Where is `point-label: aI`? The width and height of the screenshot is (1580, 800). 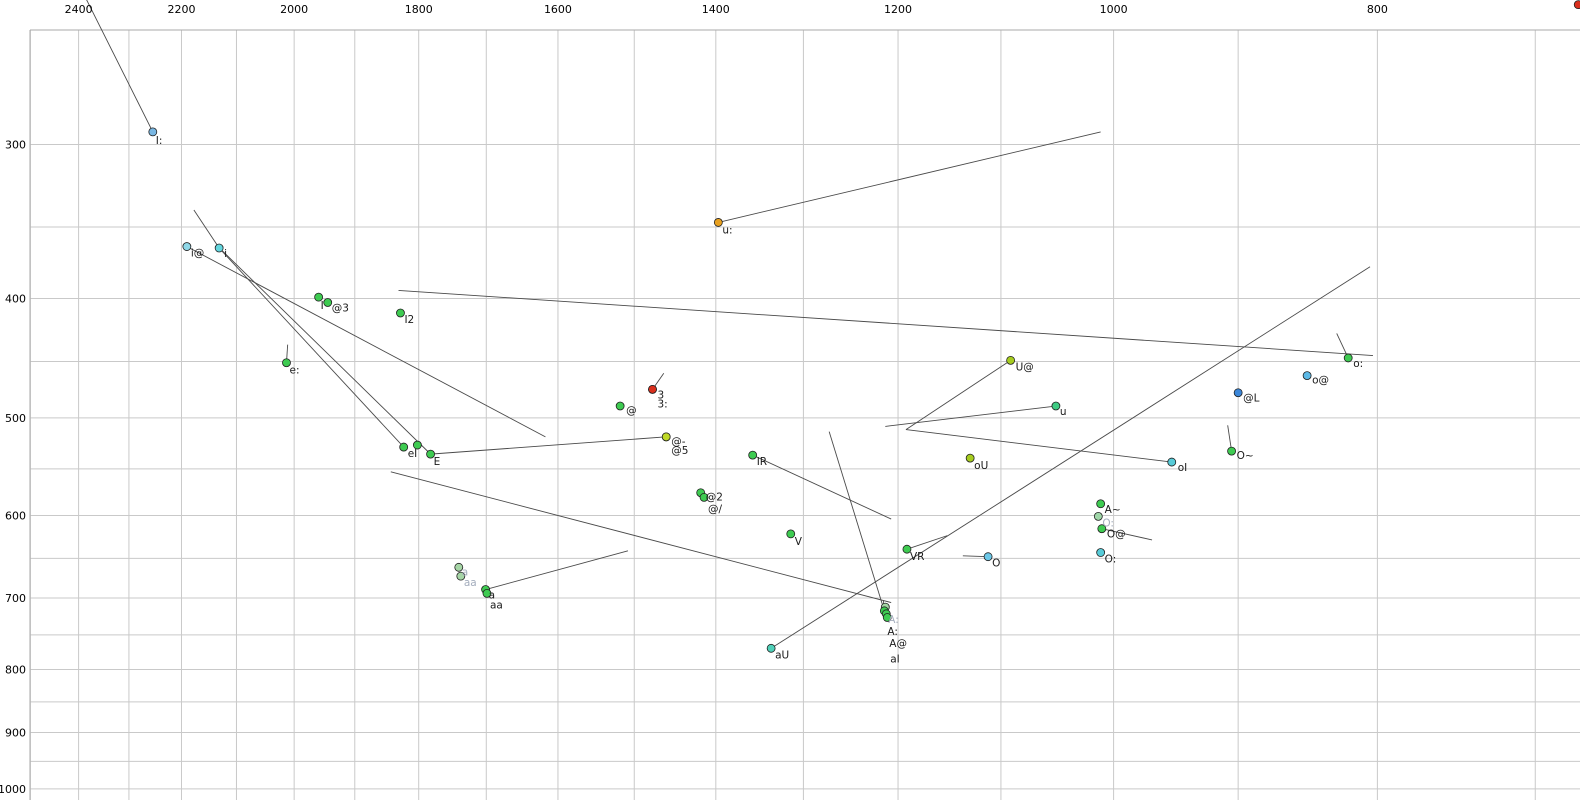 point-label: aI is located at coordinates (895, 660).